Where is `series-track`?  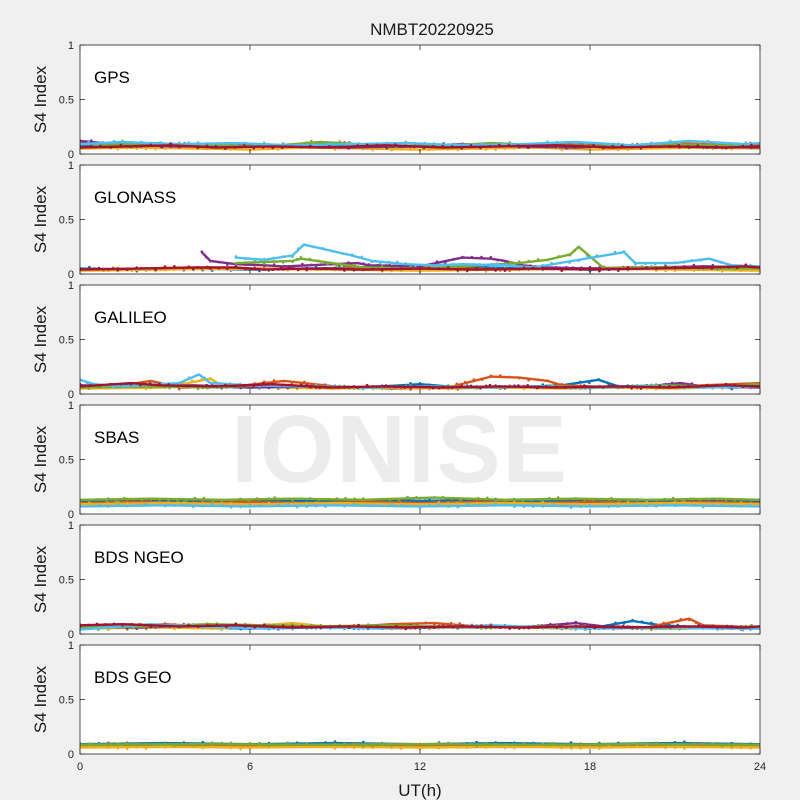
series-track is located at coordinates (420, 744).